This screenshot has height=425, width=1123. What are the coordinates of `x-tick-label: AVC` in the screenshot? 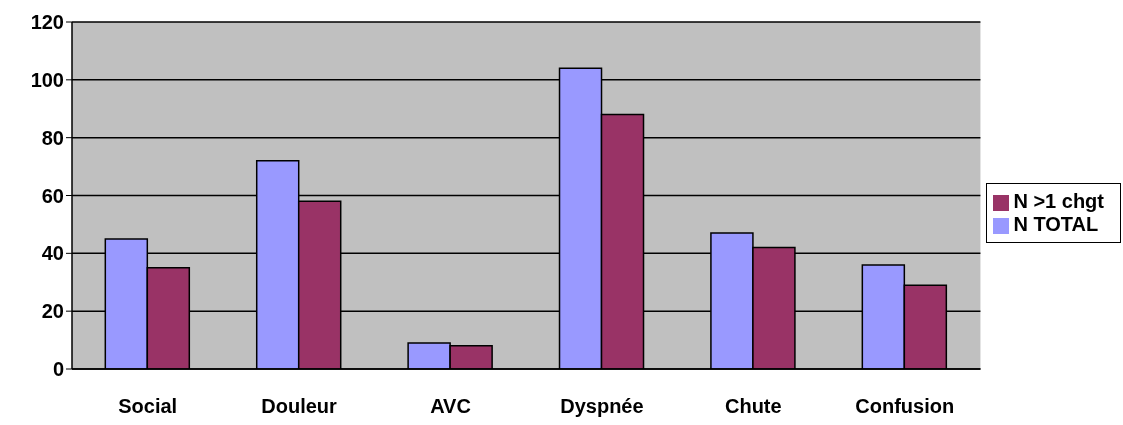 It's located at (450, 406).